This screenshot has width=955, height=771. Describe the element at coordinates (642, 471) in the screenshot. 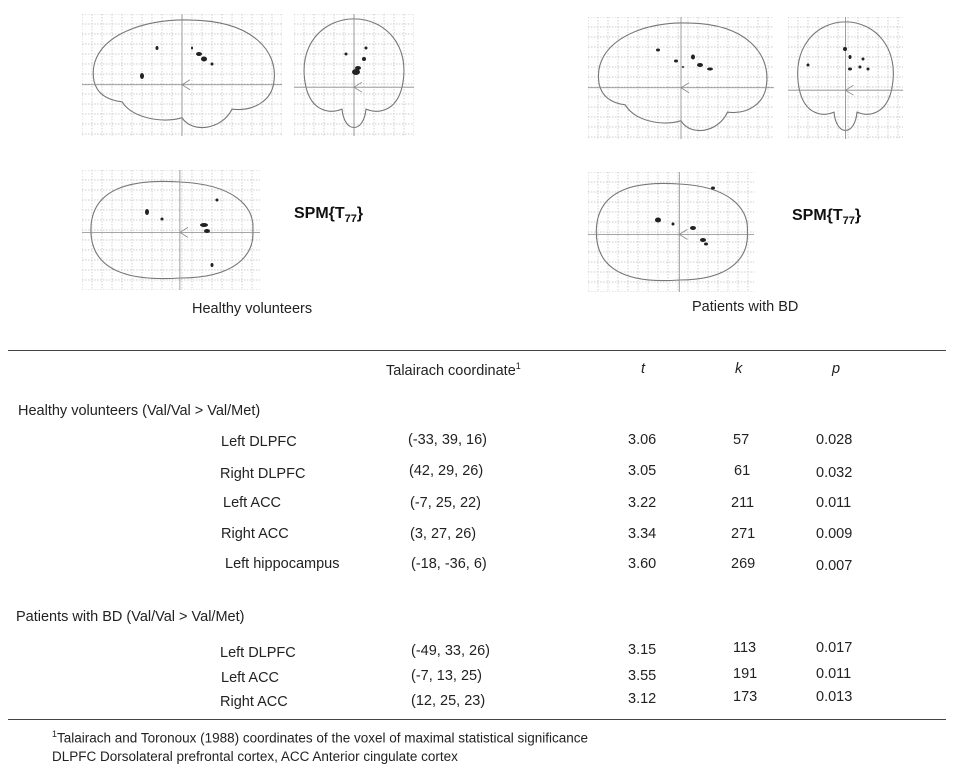

I see `t-cell: 3.05` at that location.